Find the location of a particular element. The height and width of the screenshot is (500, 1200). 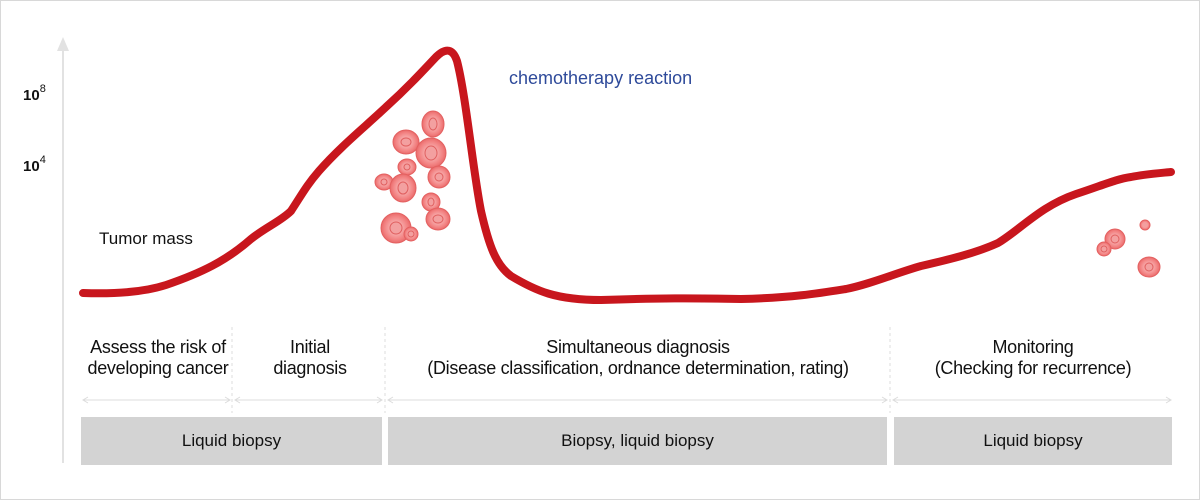

method-bar-biopsy-liquid-biopsy: Biopsy, liquid biopsy is located at coordinates (637, 441).